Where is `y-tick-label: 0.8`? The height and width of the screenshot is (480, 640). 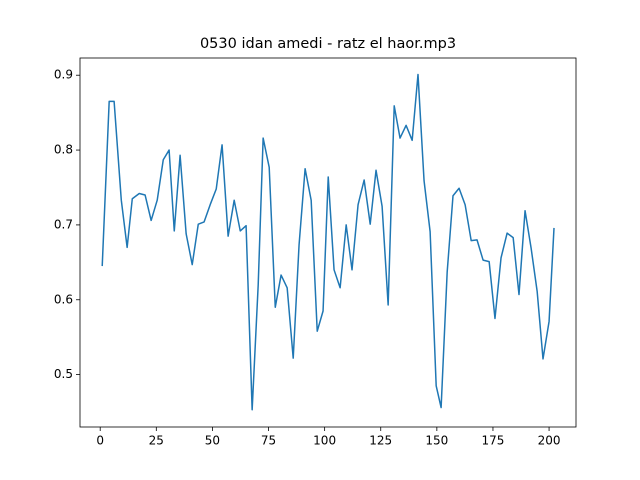 y-tick-label: 0.8 is located at coordinates (63, 150).